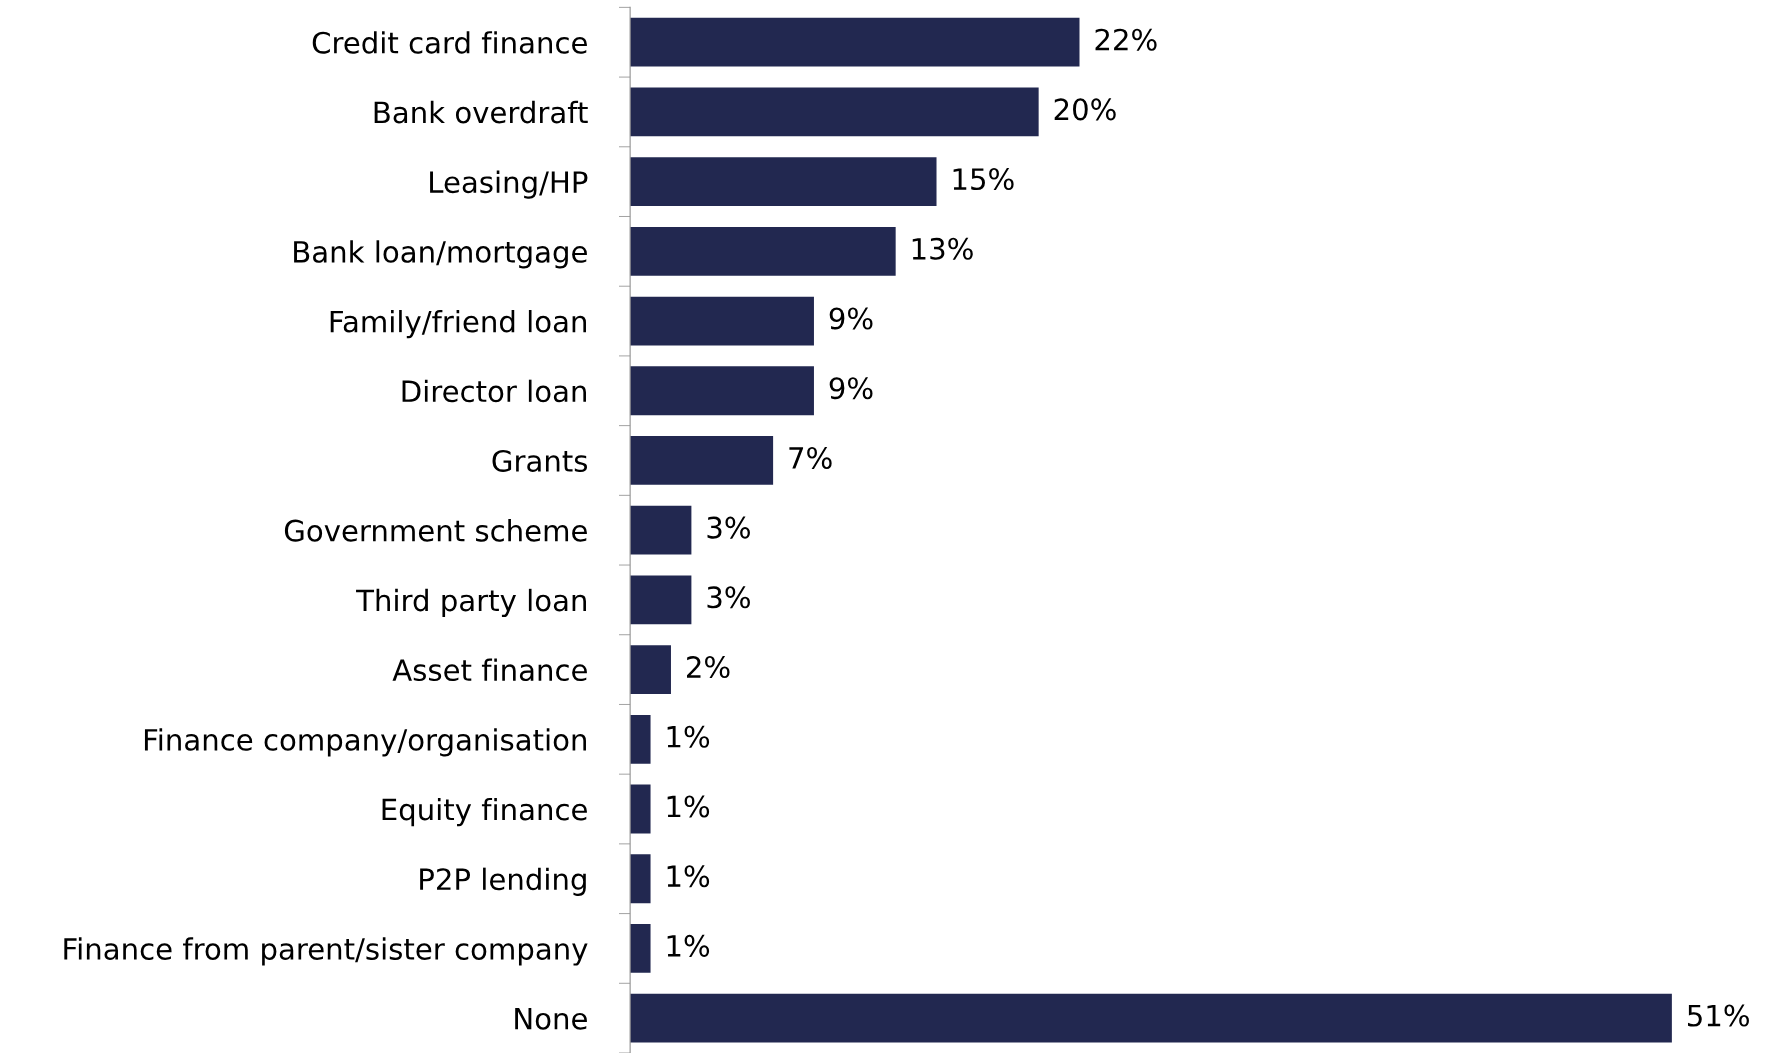 This screenshot has height=1053, width=1780. I want to click on data-label: 15%, so click(983, 179).